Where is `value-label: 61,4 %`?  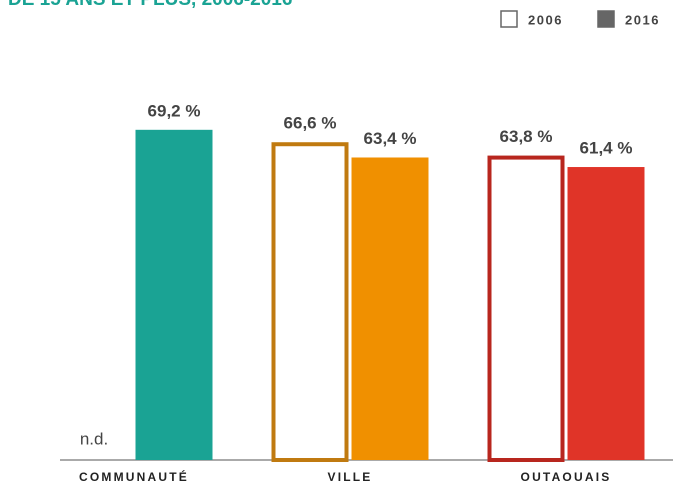 value-label: 61,4 % is located at coordinates (606, 148).